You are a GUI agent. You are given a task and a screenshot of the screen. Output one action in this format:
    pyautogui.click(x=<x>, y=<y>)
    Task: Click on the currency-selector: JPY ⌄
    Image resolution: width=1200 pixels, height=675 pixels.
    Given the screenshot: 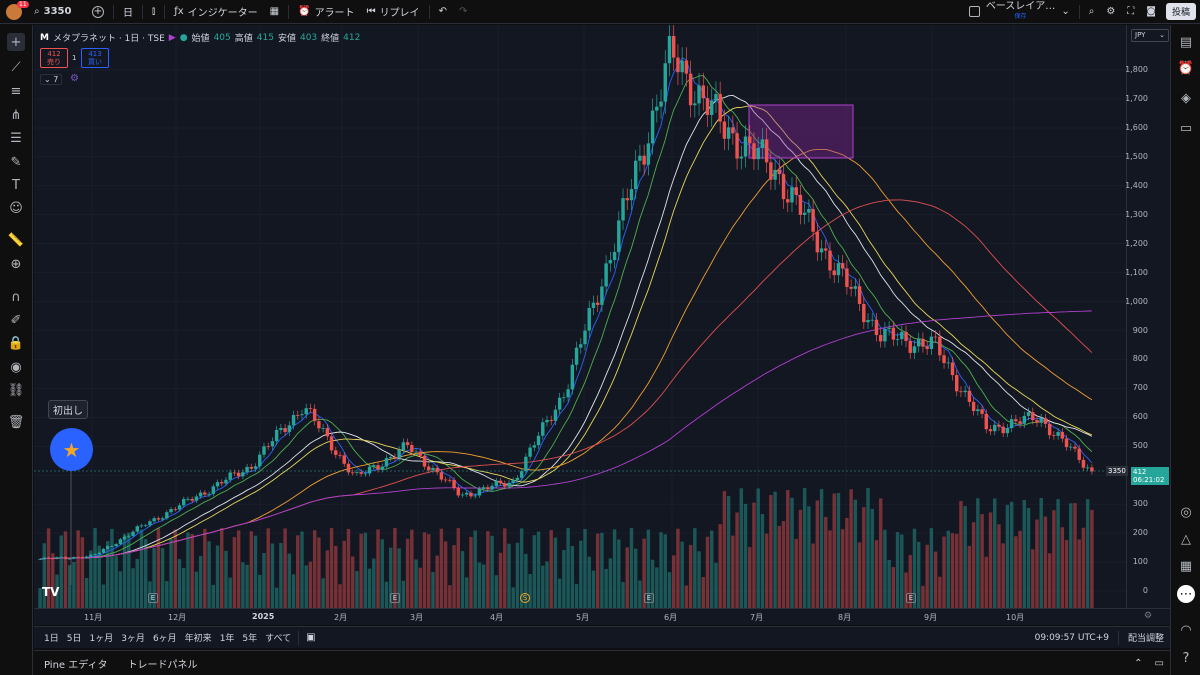 What is the action you would take?
    pyautogui.click(x=1150, y=35)
    